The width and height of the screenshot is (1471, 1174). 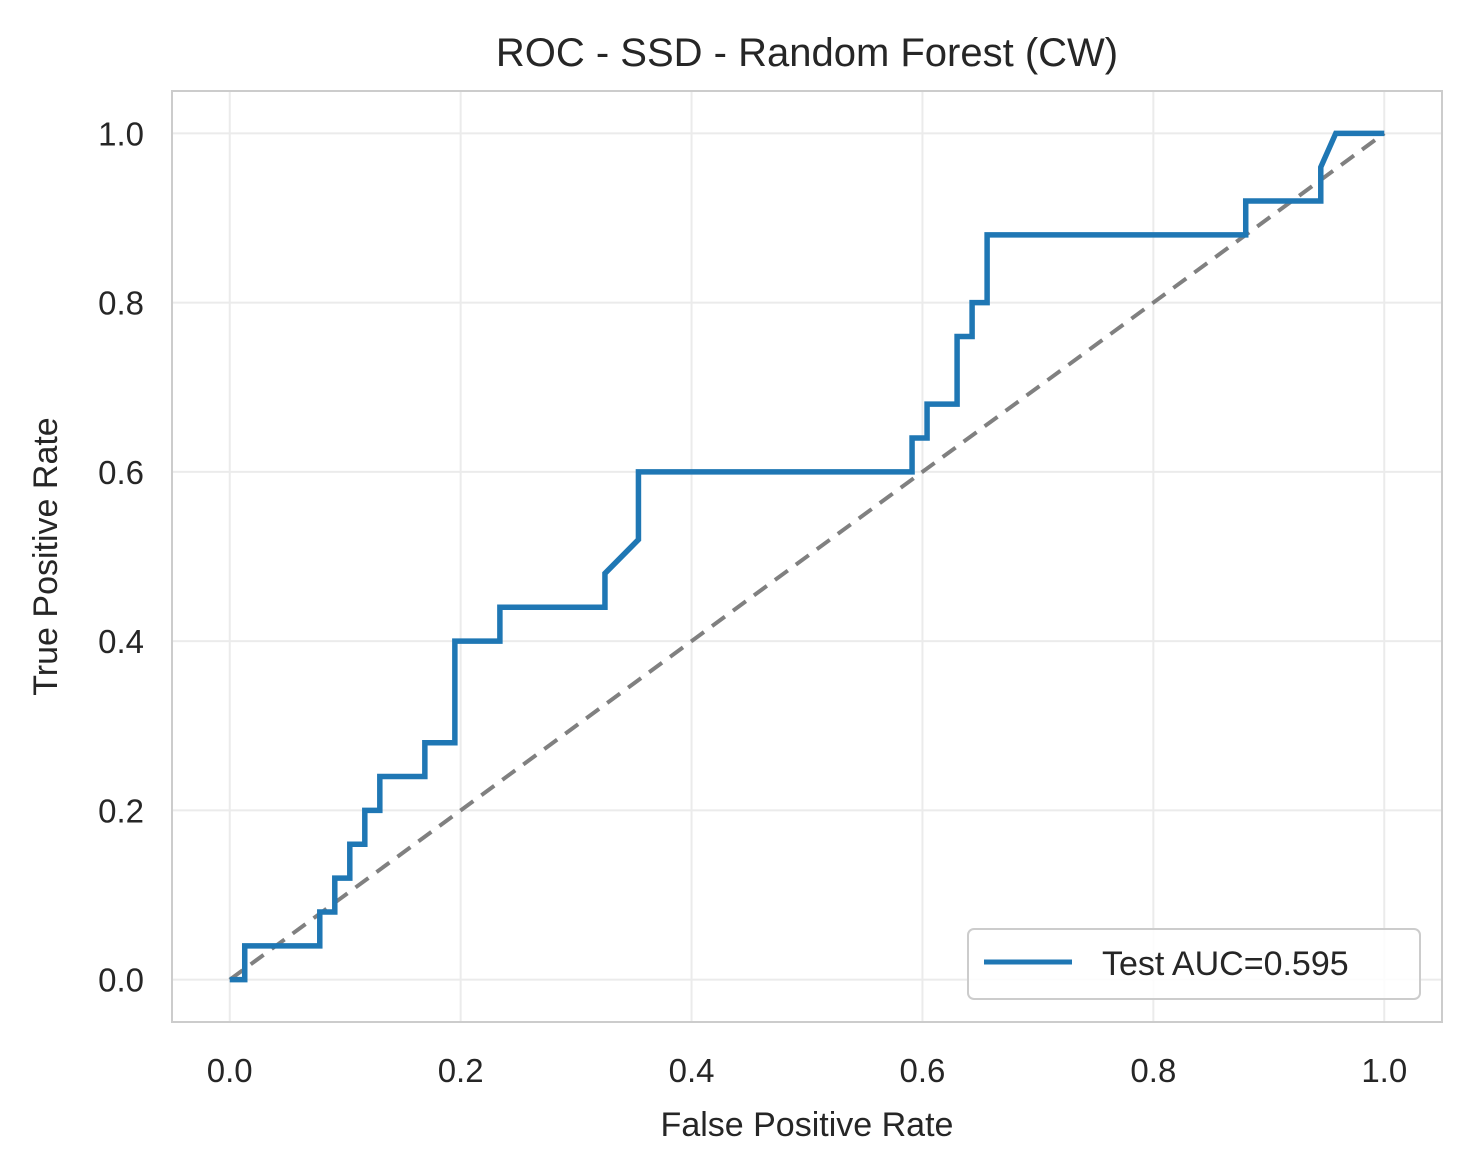 I want to click on legend: Test AUC=0.595, so click(x=1194, y=964).